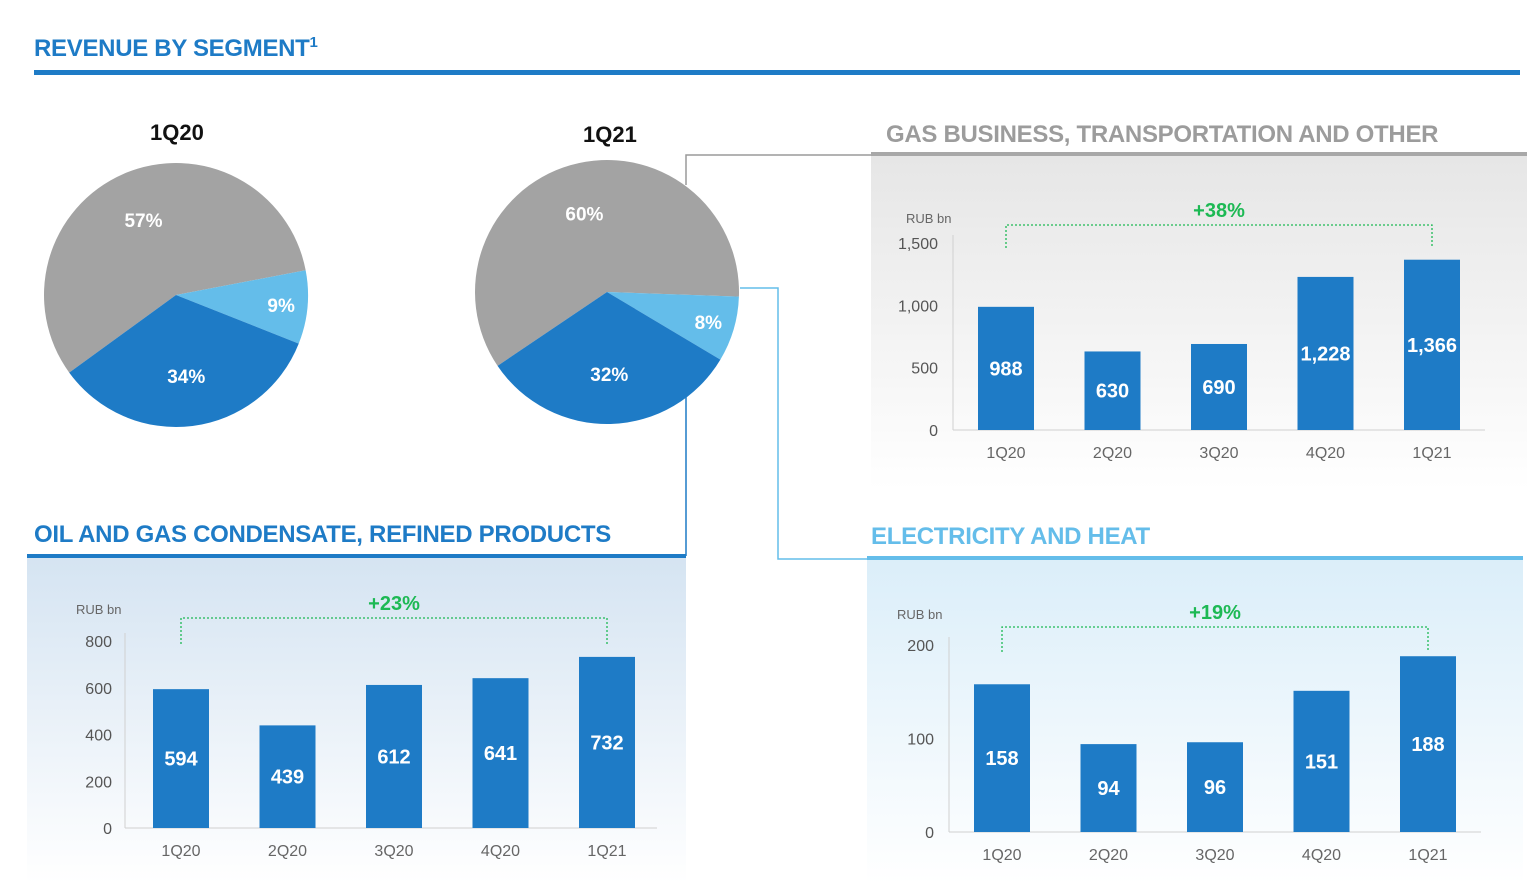 The height and width of the screenshot is (884, 1536). I want to click on gas-value-label-4q20: 1,228, so click(1325, 354).